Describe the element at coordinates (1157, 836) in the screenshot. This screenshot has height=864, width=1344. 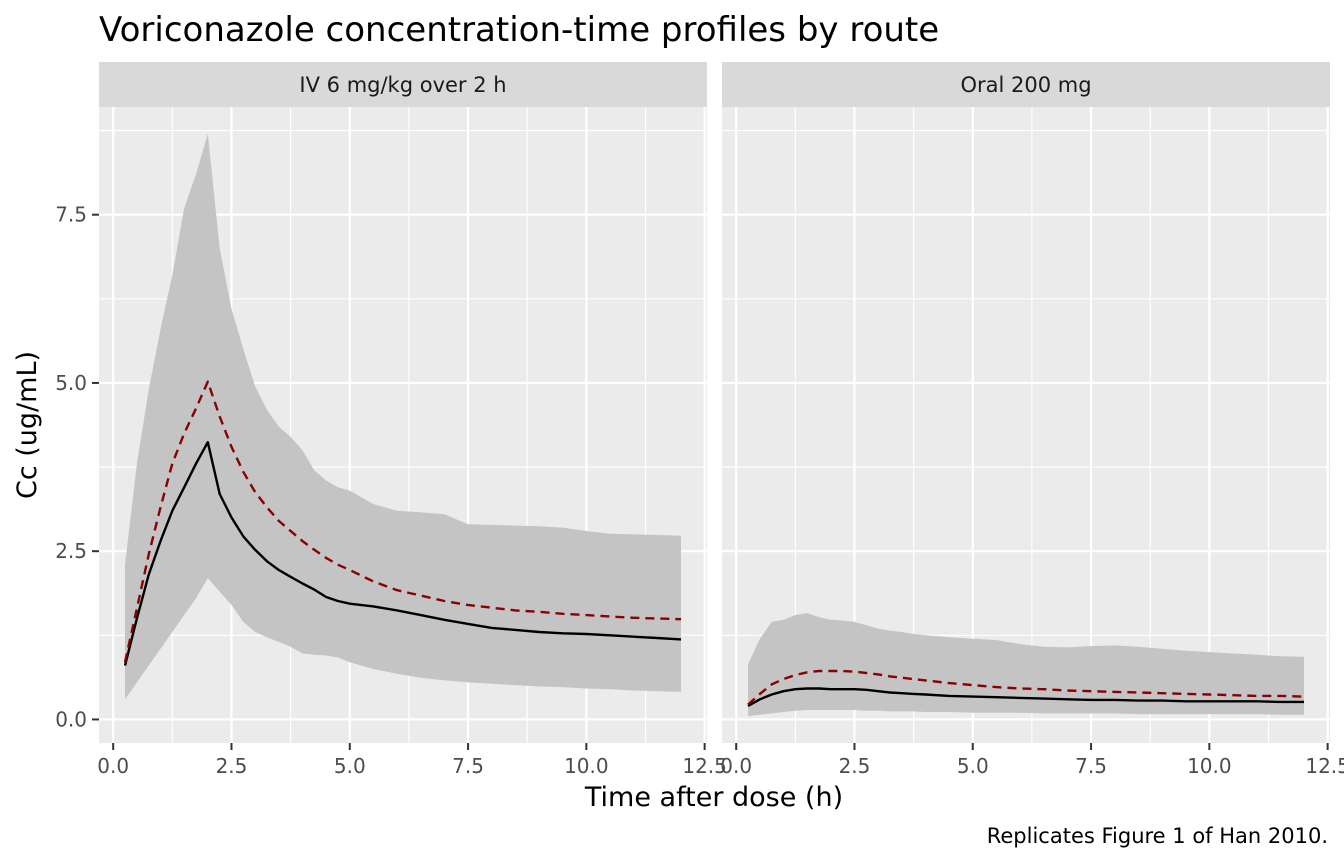
I see `chart-caption: Replicates Figure 1 of Han 2010.` at that location.